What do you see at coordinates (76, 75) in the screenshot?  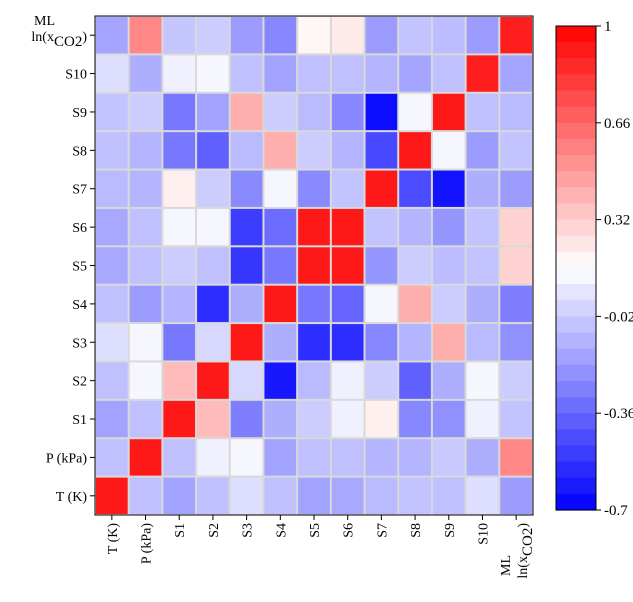 I see `y-tick-label: S10` at bounding box center [76, 75].